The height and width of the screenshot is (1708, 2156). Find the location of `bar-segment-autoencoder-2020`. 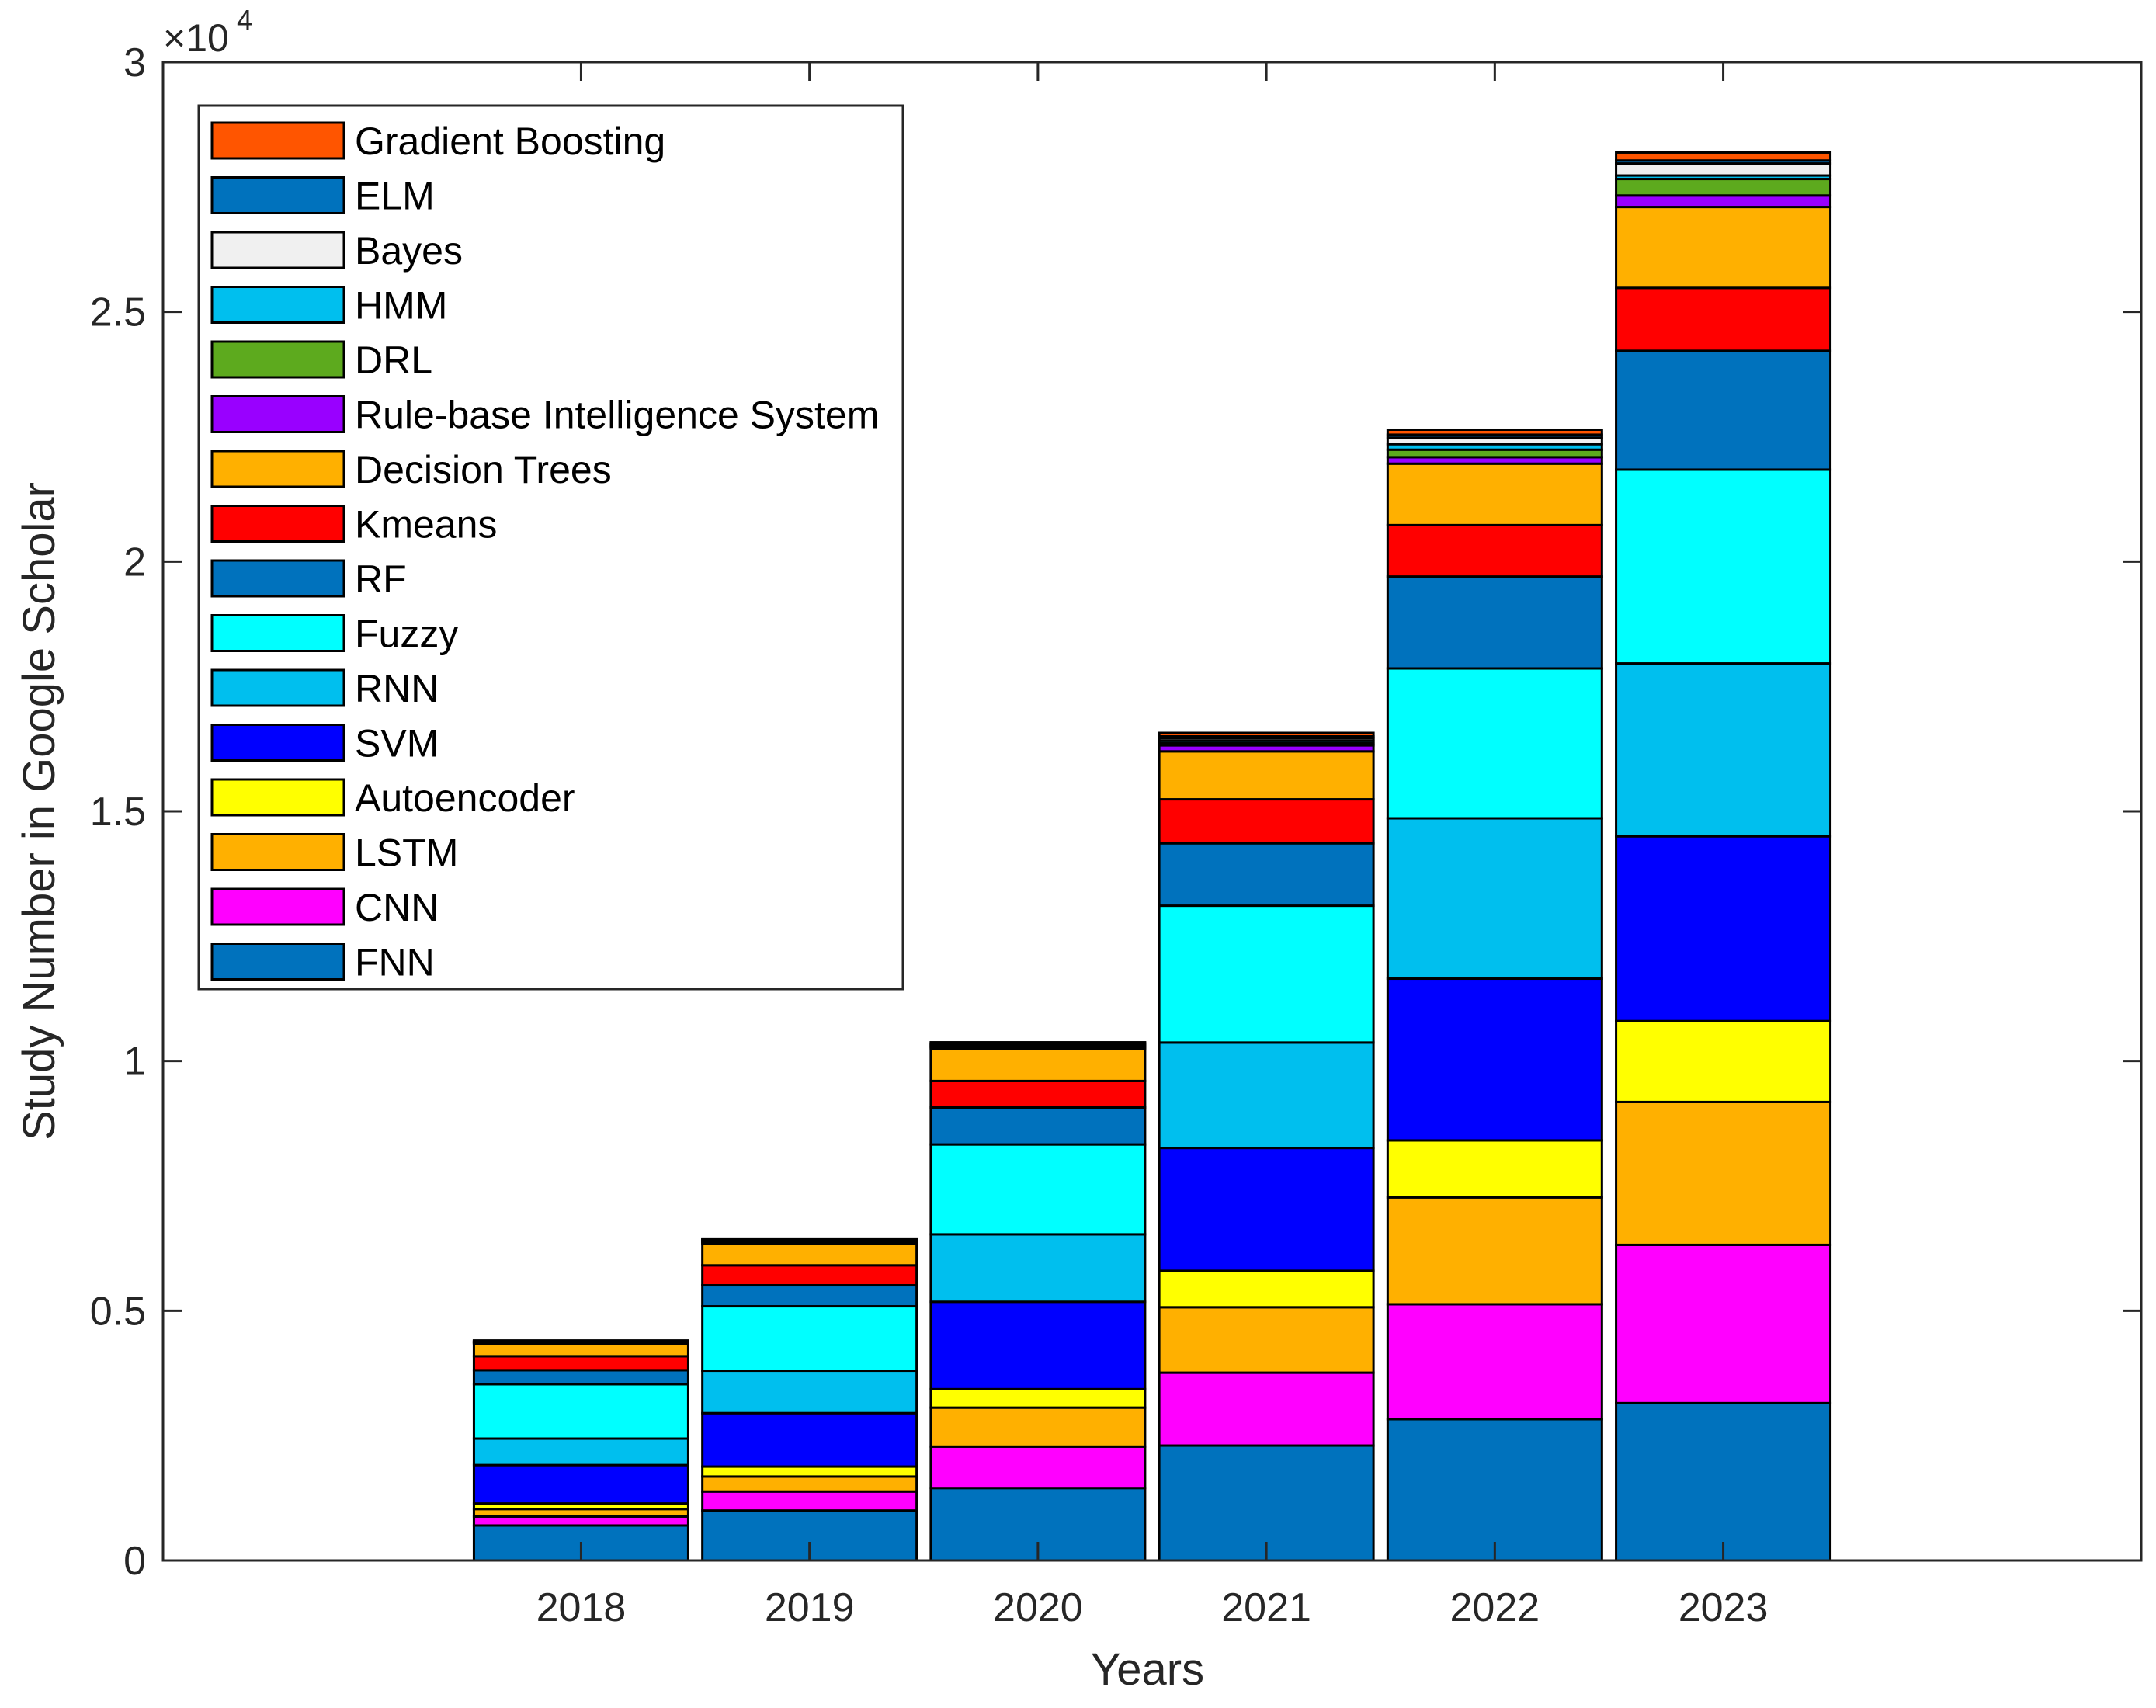

bar-segment-autoencoder-2020 is located at coordinates (1038, 1398).